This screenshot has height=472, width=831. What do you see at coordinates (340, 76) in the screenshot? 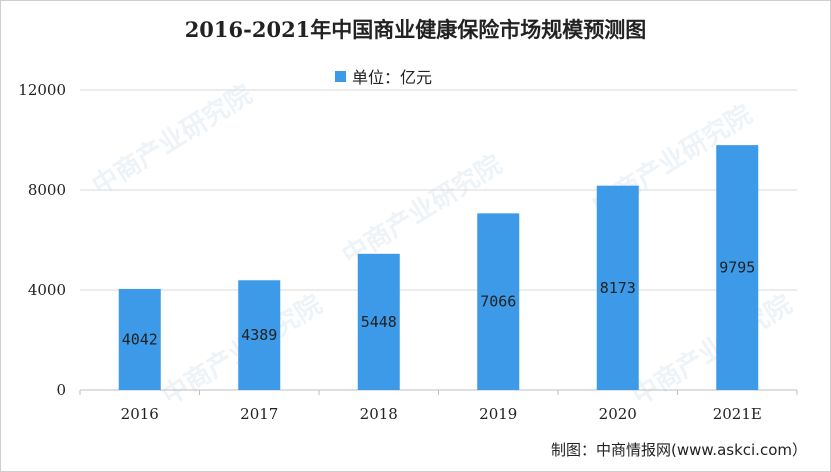
I see `legend-swatch` at bounding box center [340, 76].